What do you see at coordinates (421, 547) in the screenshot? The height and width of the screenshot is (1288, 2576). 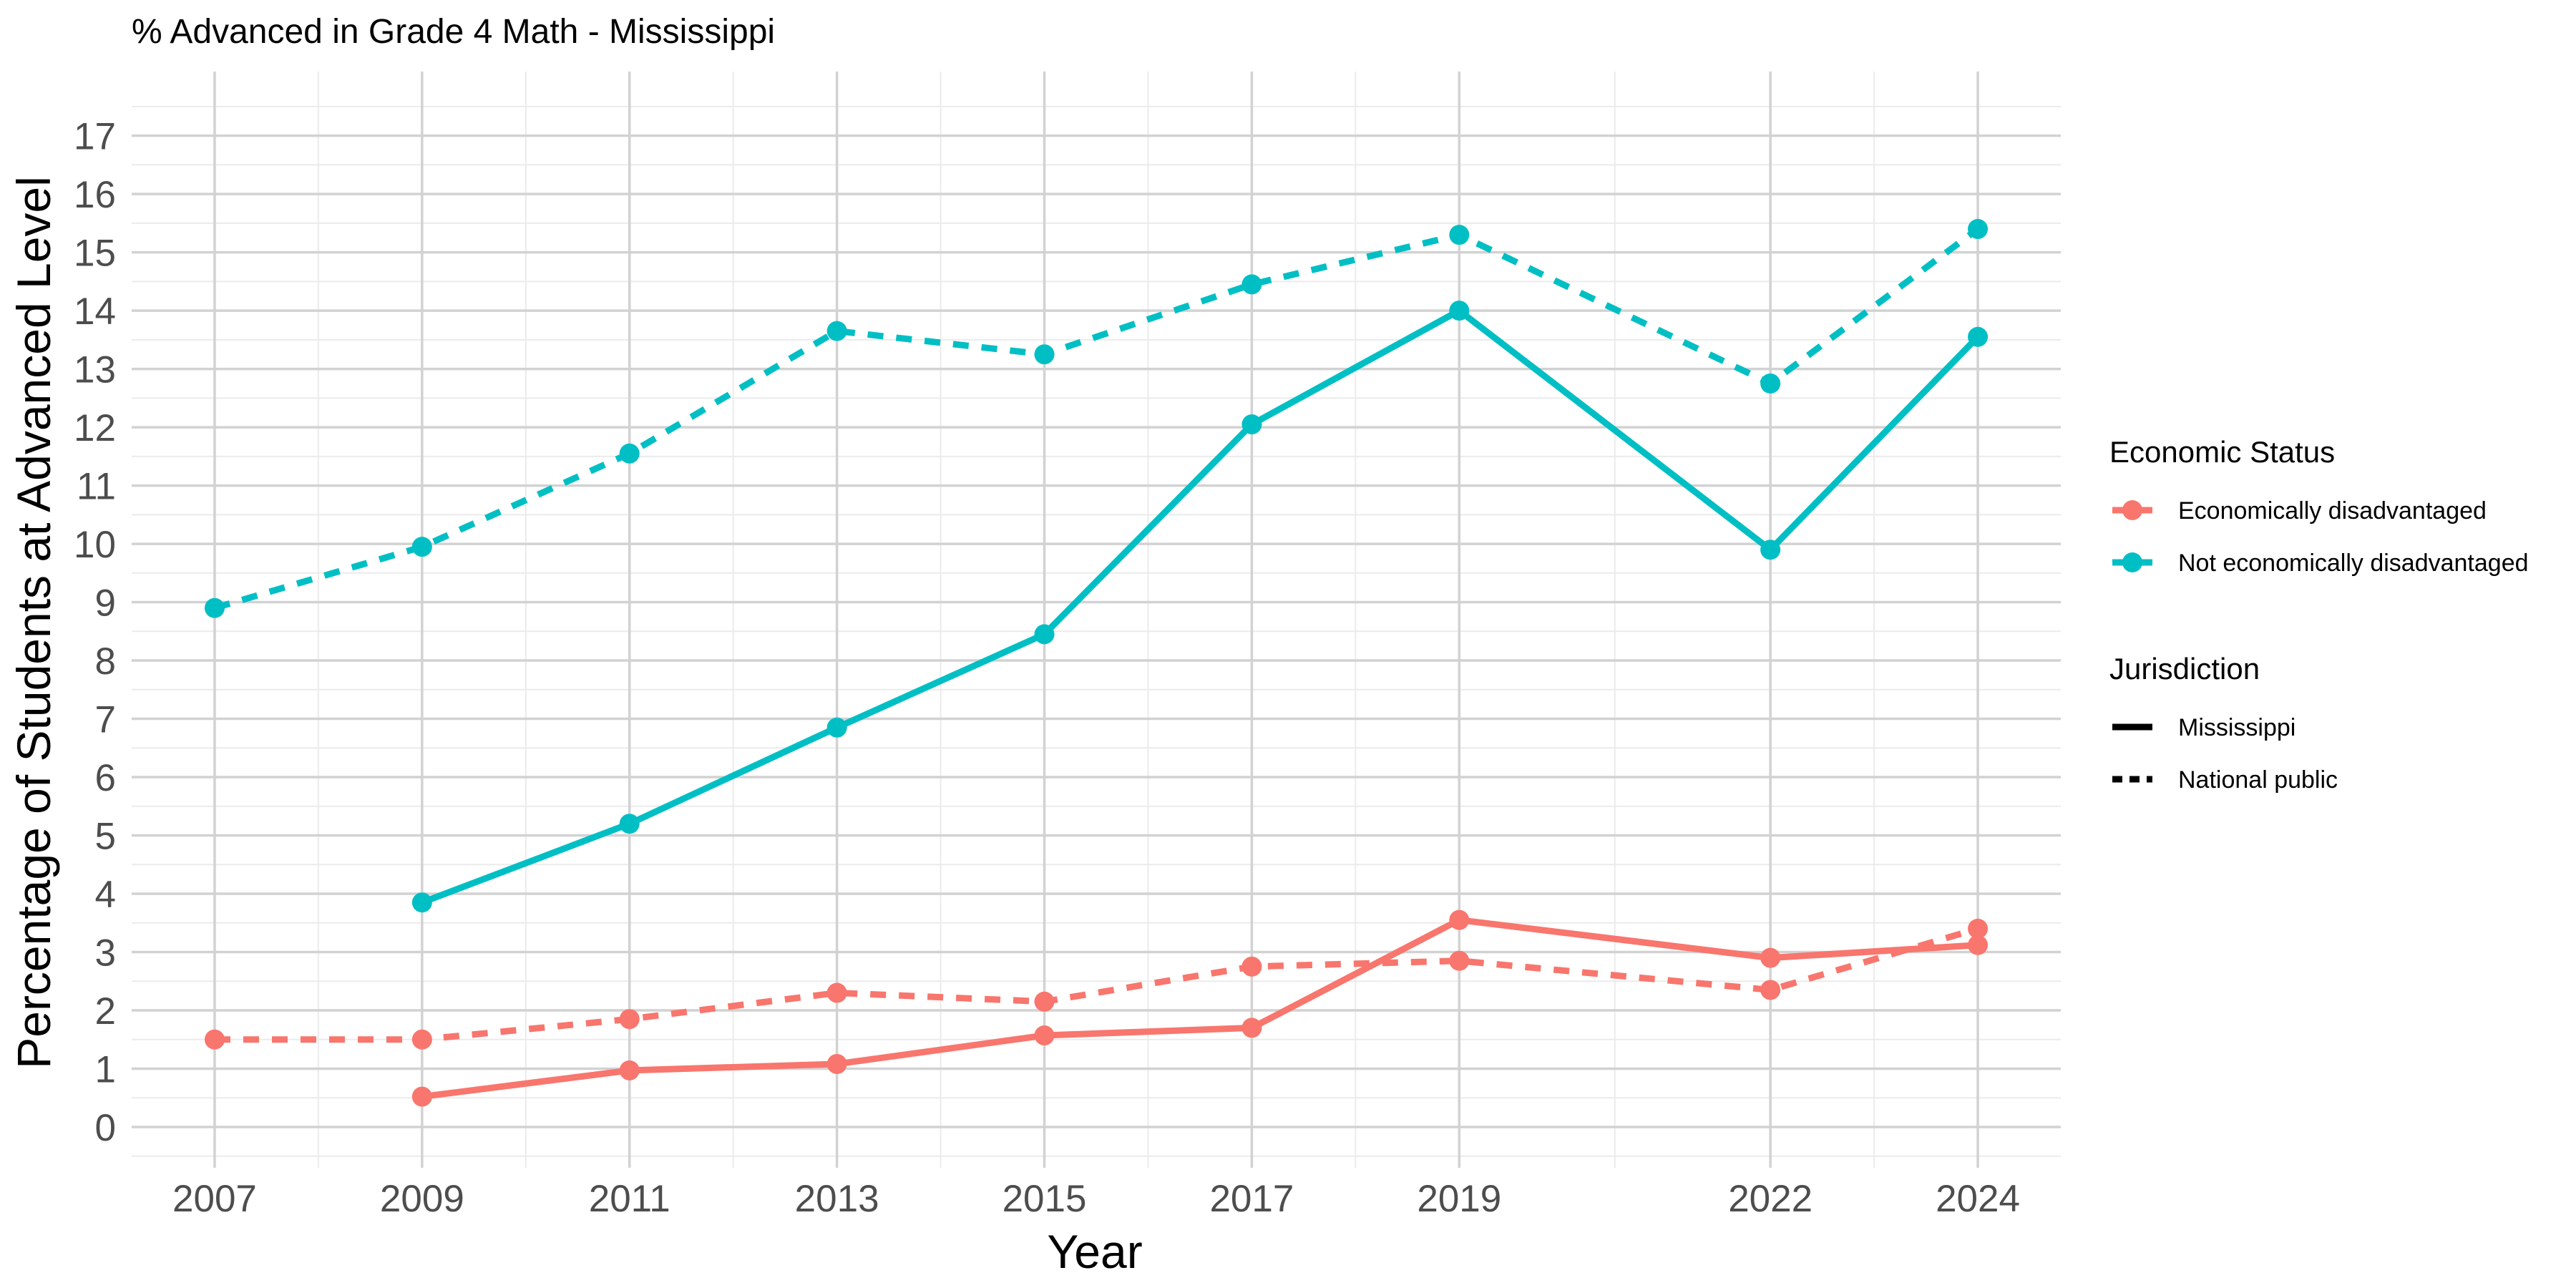 I see `point-not-economically-disadvantaged-national-public-2009` at bounding box center [421, 547].